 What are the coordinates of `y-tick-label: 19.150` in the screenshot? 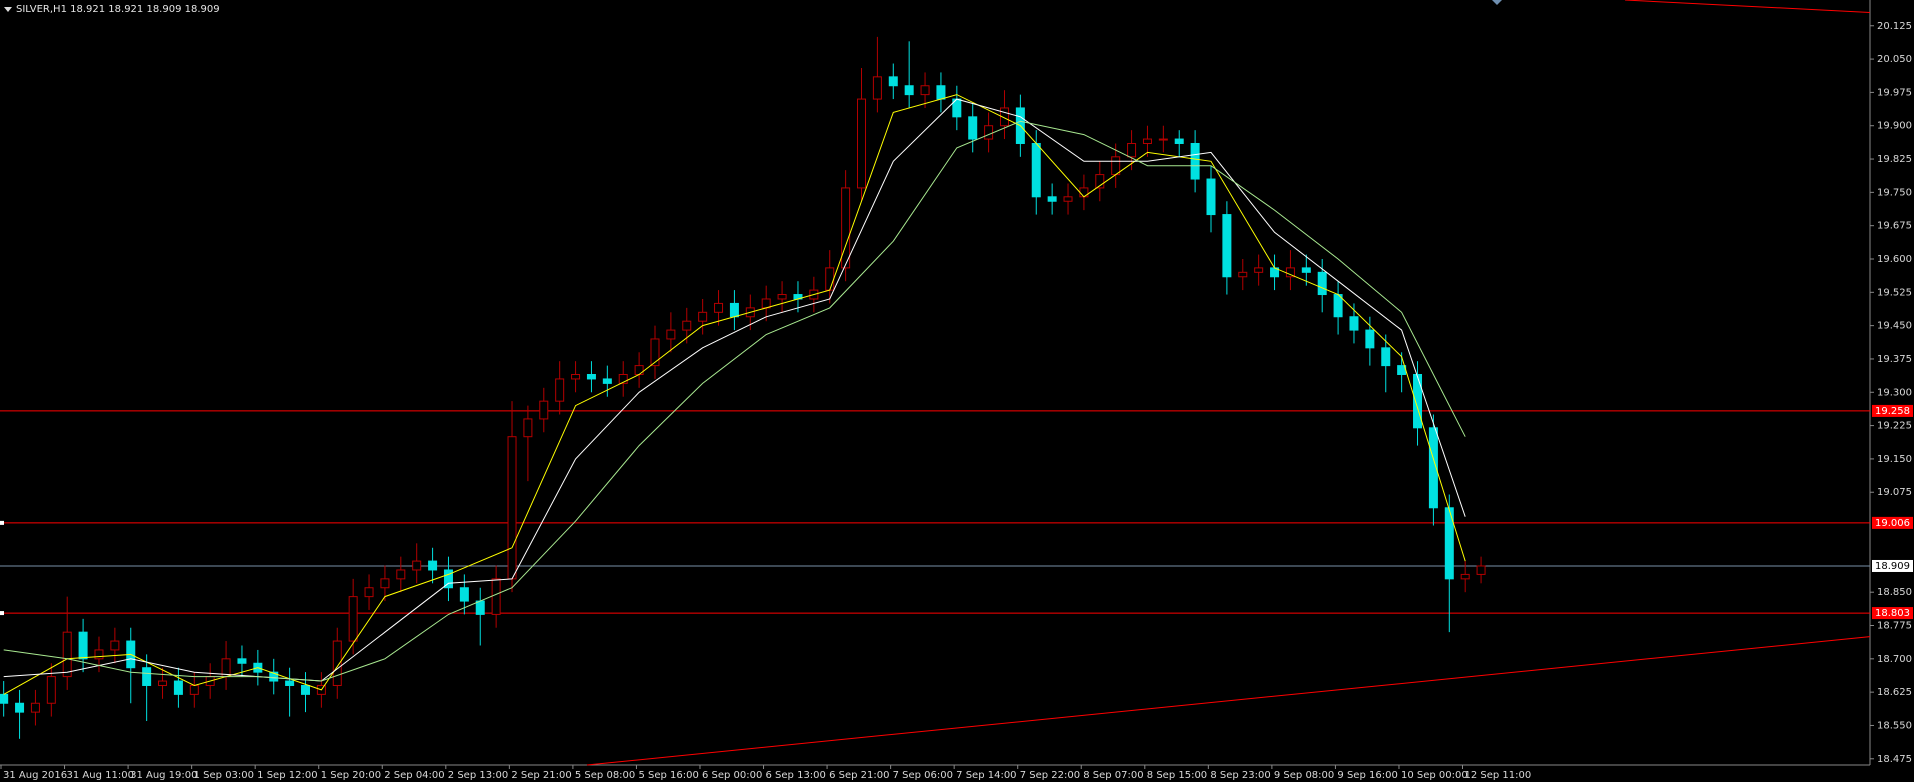 It's located at (1894, 459).